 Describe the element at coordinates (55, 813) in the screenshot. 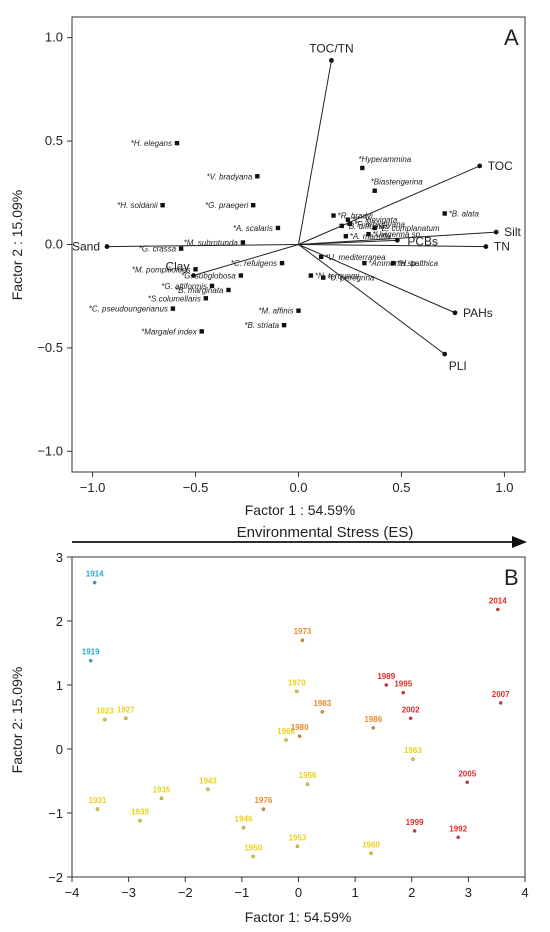

I see `panel-b-y-tick-label: −1` at that location.